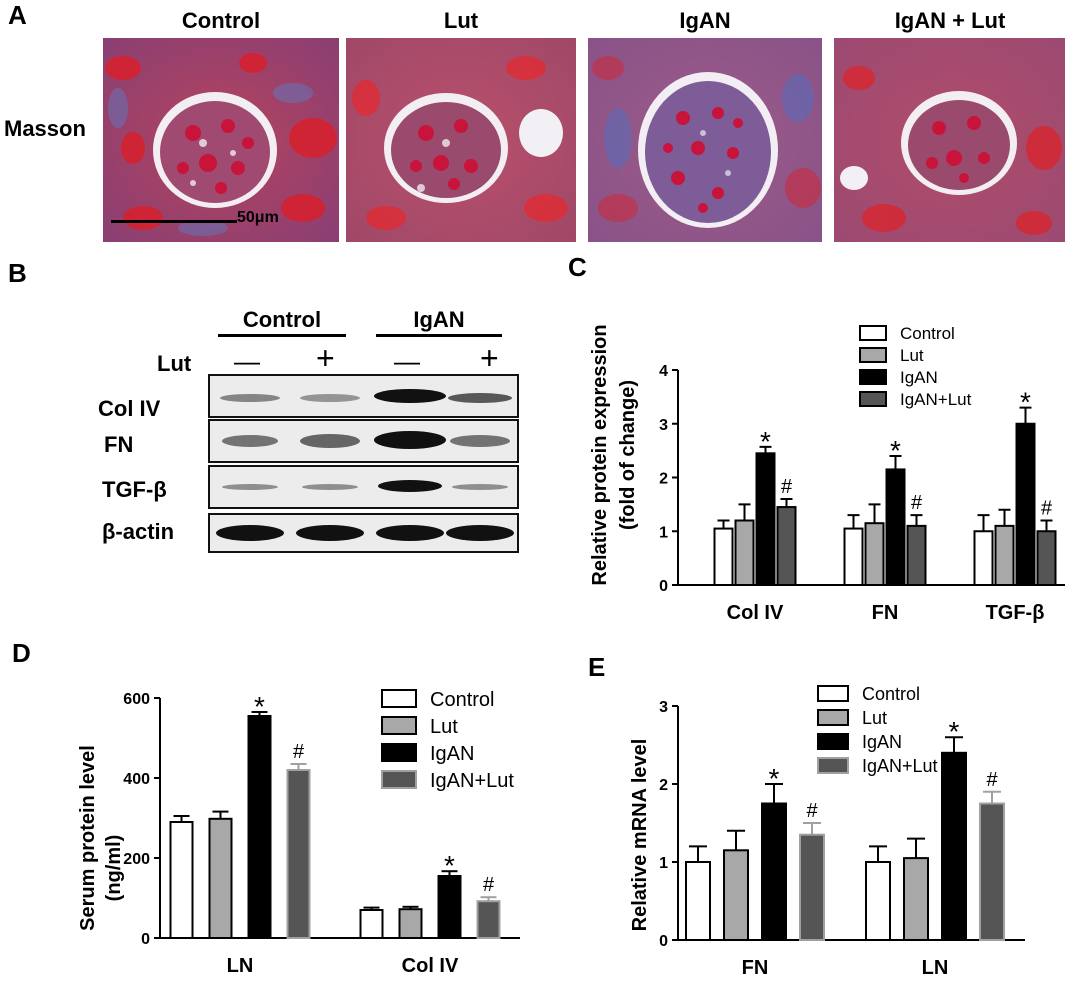 This screenshot has width=1065, height=982. Describe the element at coordinates (299, 752) in the screenshot. I see `chart-d-annotation: #` at that location.